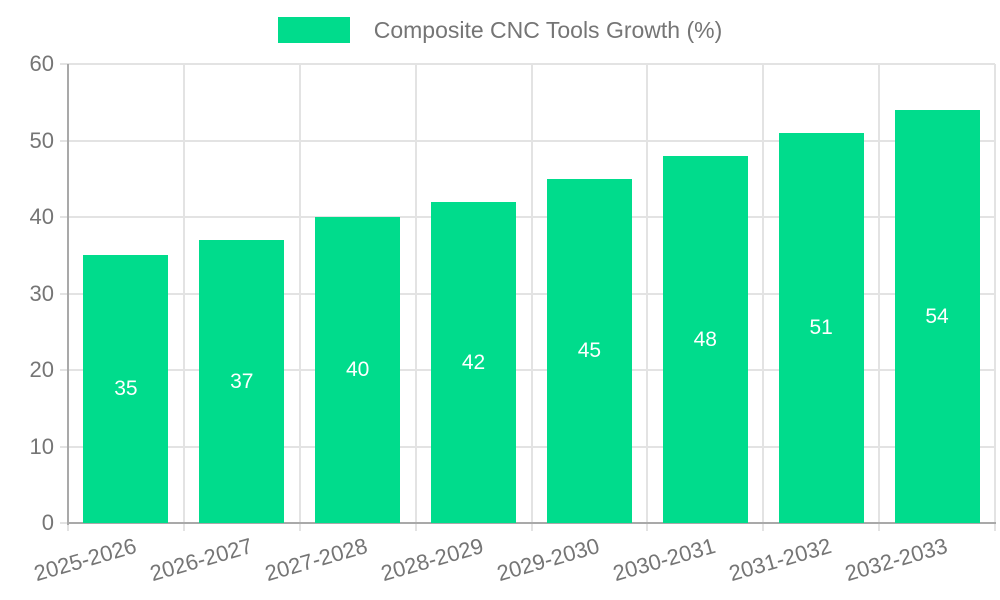  I want to click on bar-2028-2029: 42, so click(474, 362).